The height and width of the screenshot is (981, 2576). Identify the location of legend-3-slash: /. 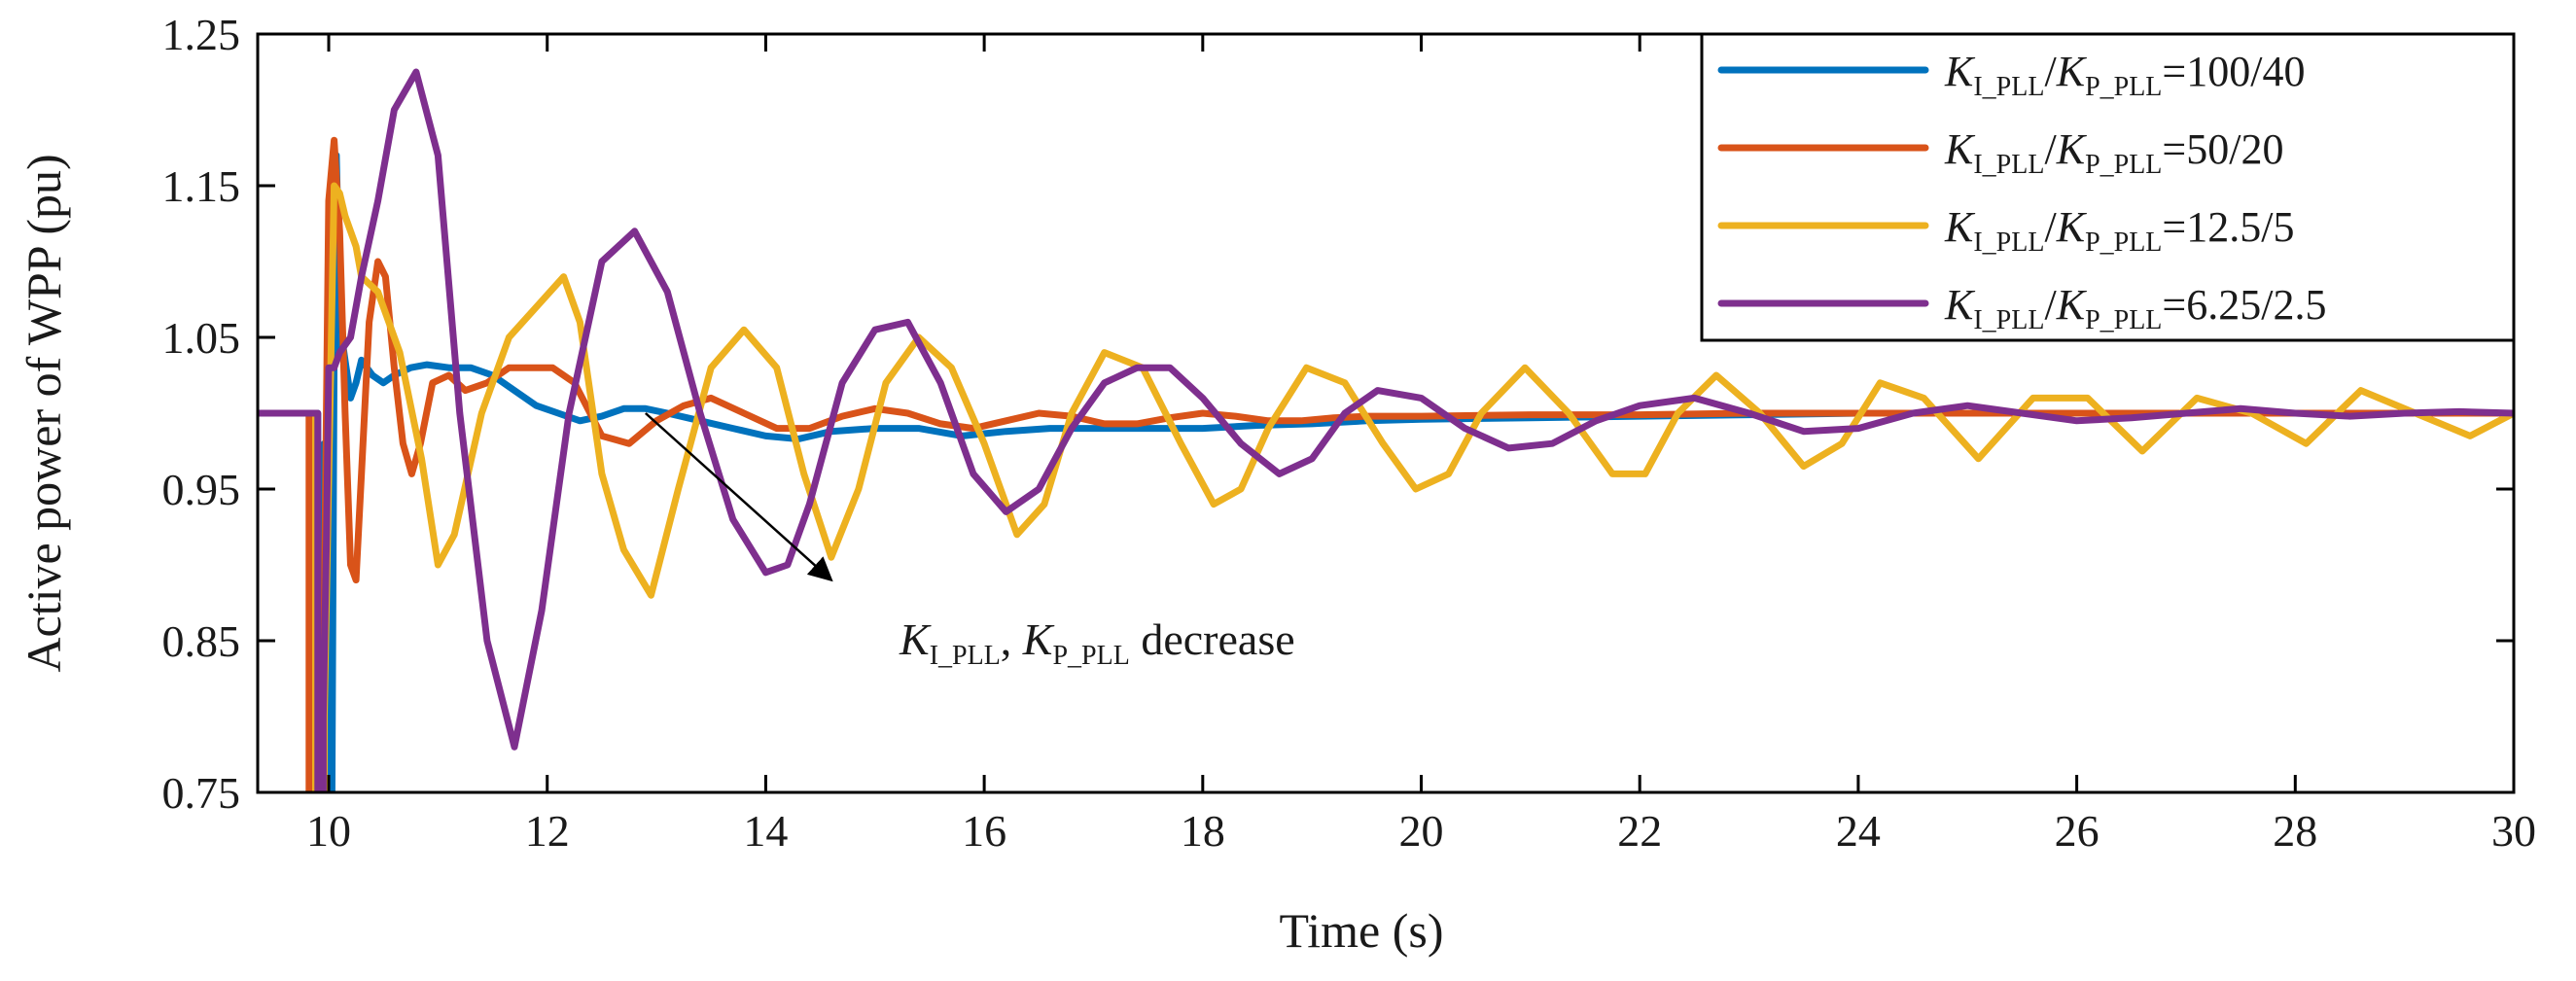
(2050, 227).